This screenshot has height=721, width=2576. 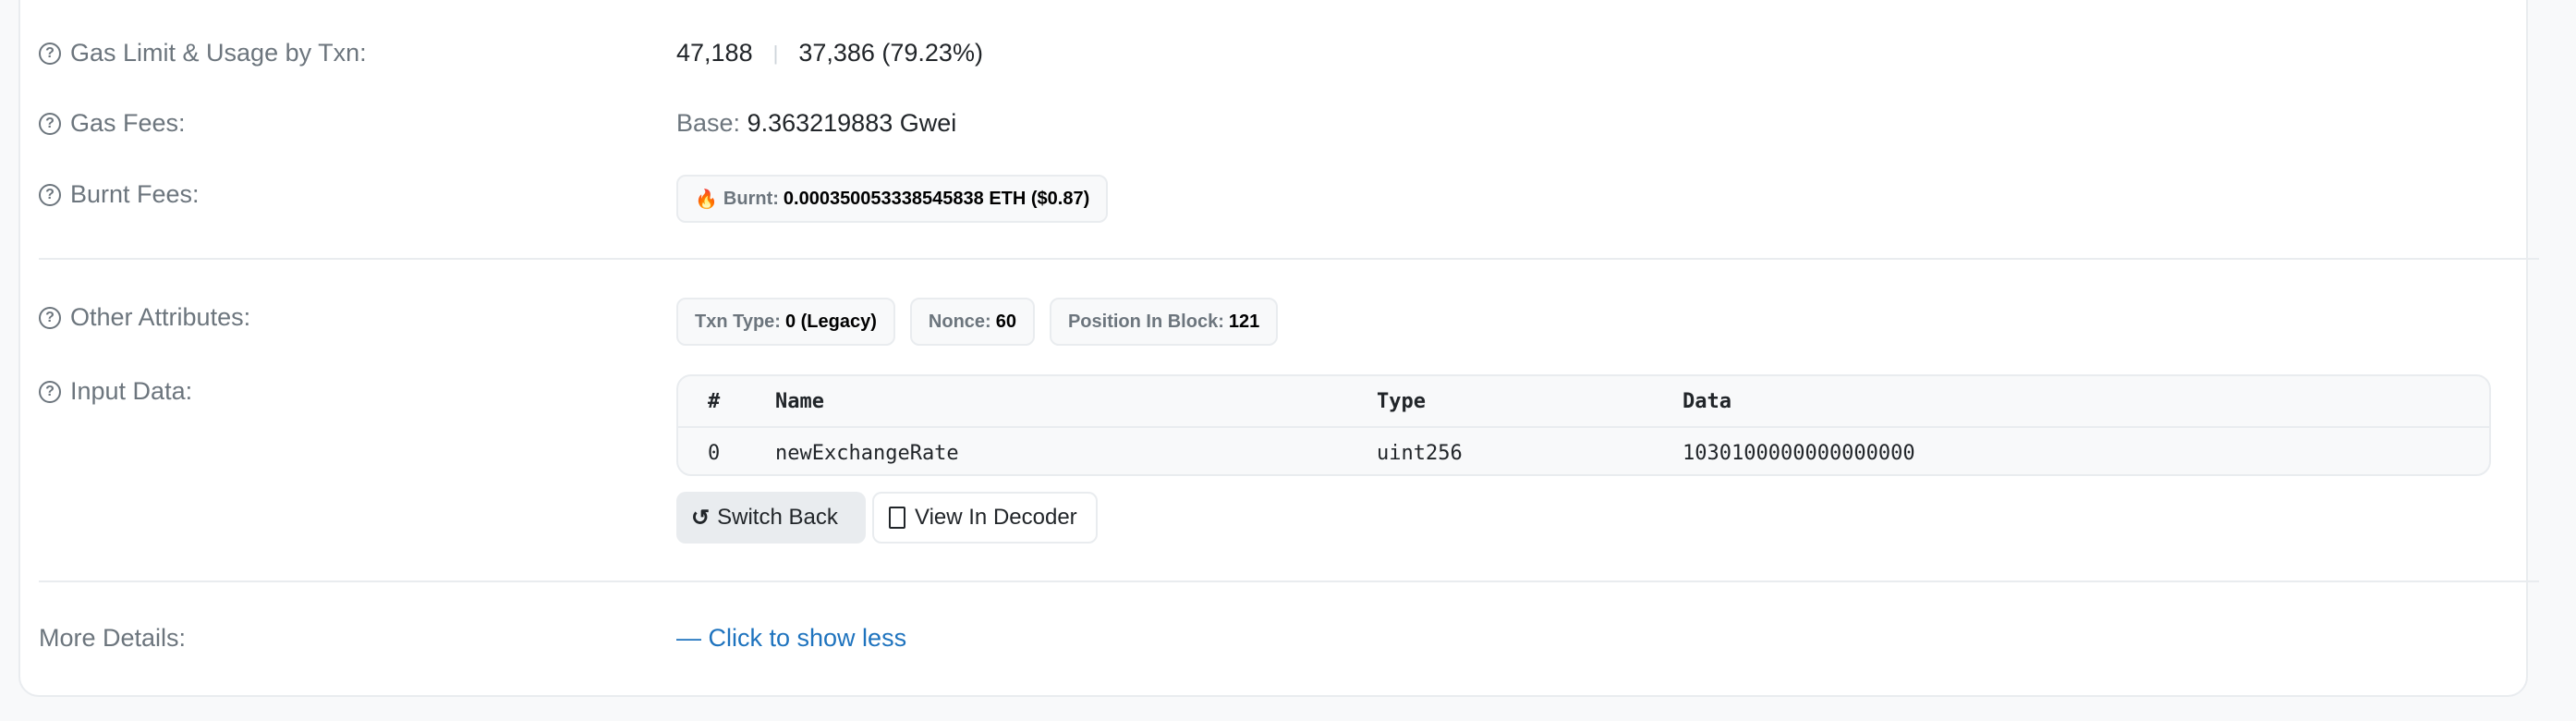 I want to click on gas-fees-label: Gas Fees:, so click(x=128, y=123).